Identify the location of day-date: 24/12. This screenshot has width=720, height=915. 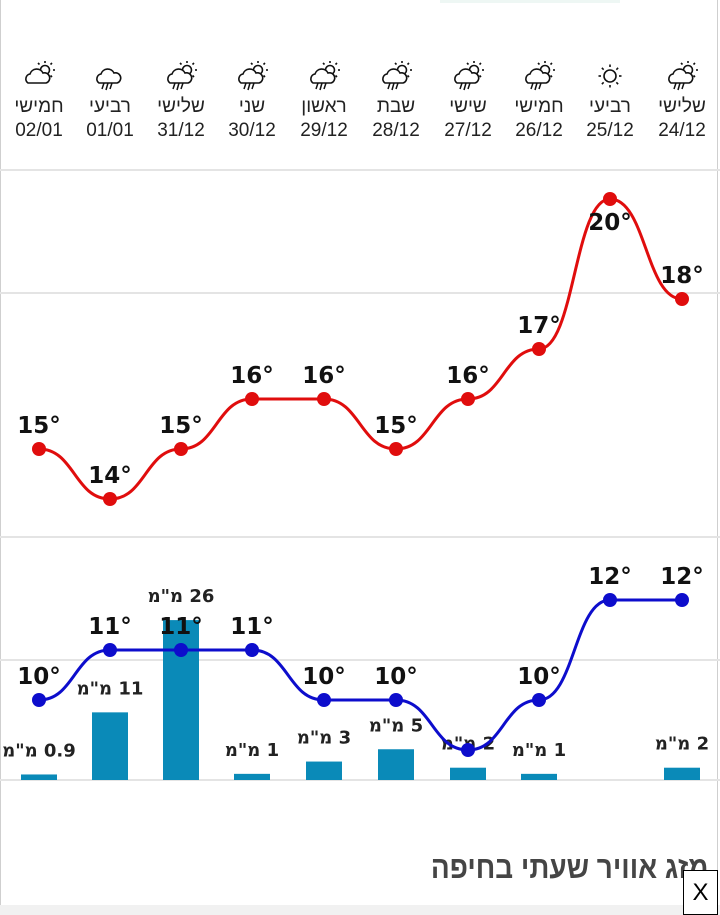
(682, 130).